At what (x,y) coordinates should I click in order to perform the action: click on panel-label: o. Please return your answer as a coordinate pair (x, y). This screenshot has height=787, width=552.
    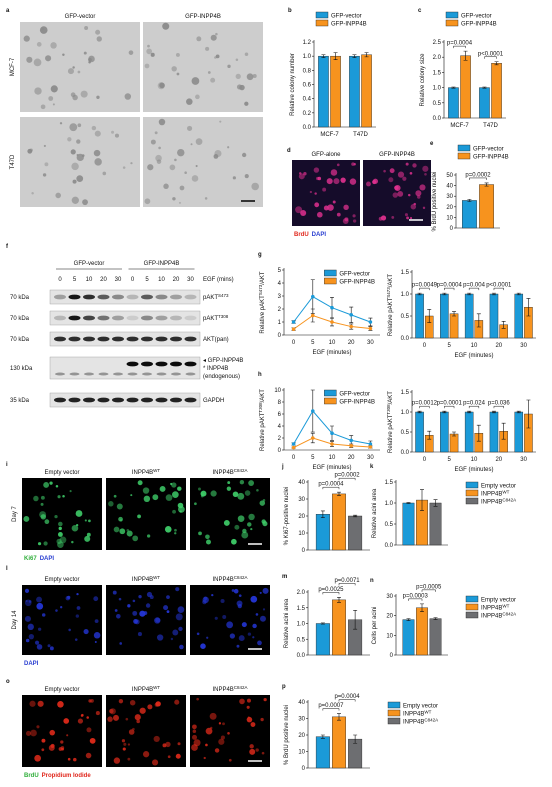
    Looking at the image, I should click on (8, 682).